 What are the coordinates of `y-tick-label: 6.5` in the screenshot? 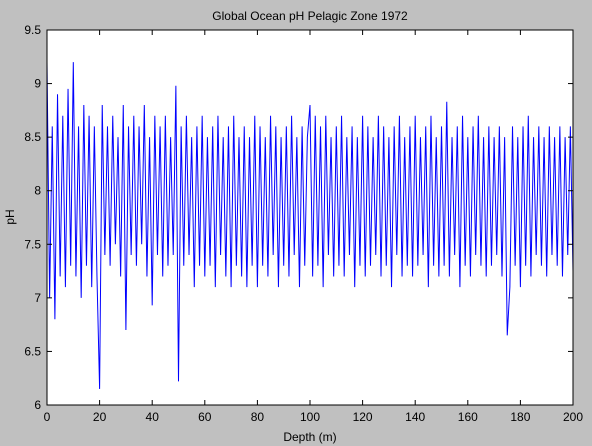 It's located at (32, 351).